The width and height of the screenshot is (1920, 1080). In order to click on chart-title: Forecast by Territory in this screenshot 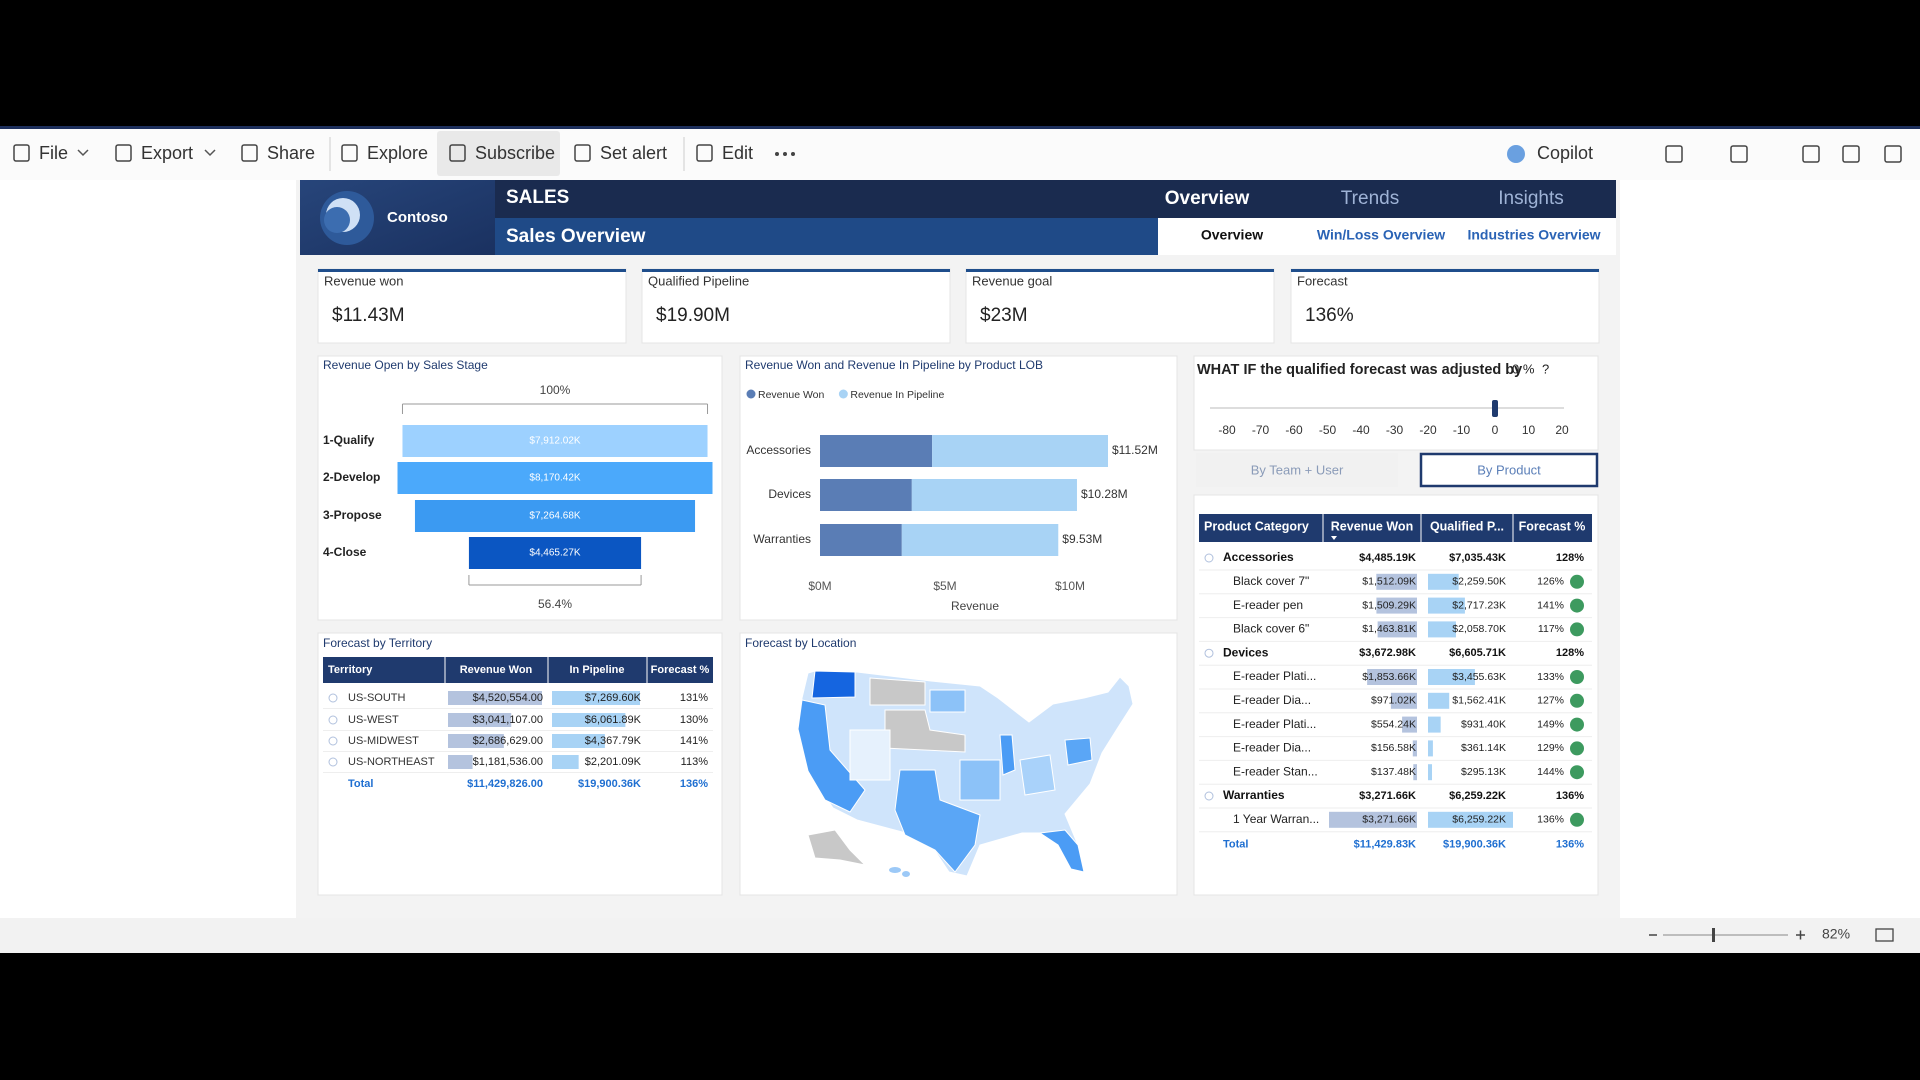, I will do `click(377, 643)`.